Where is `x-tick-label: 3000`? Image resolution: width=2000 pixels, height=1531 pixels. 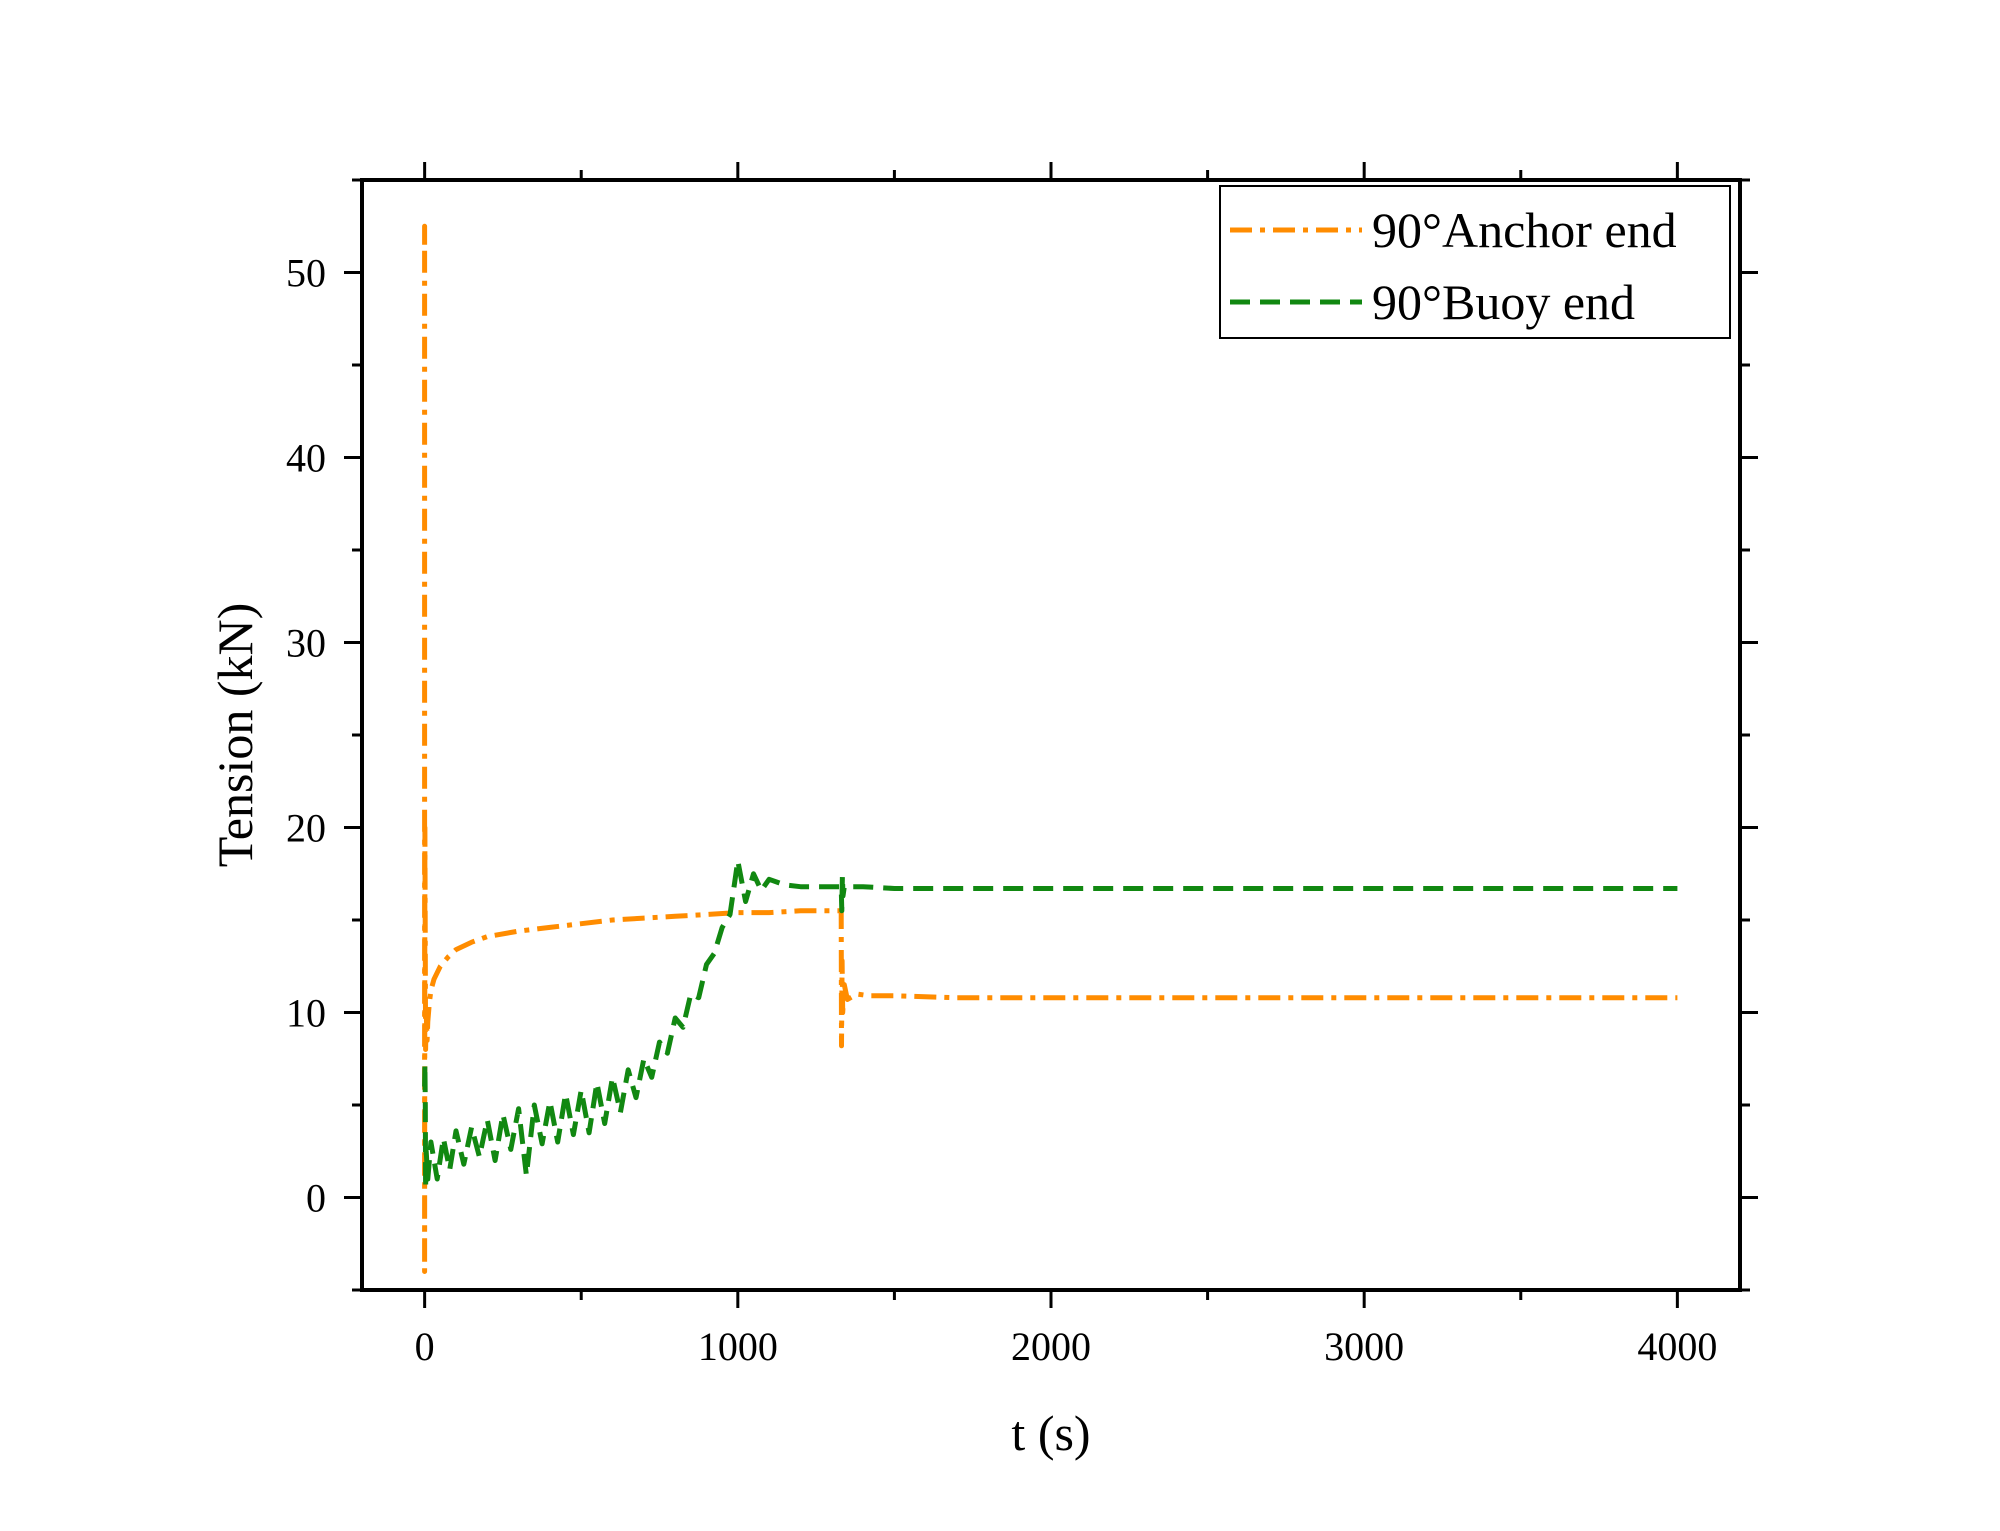
x-tick-label: 3000 is located at coordinates (1364, 1346).